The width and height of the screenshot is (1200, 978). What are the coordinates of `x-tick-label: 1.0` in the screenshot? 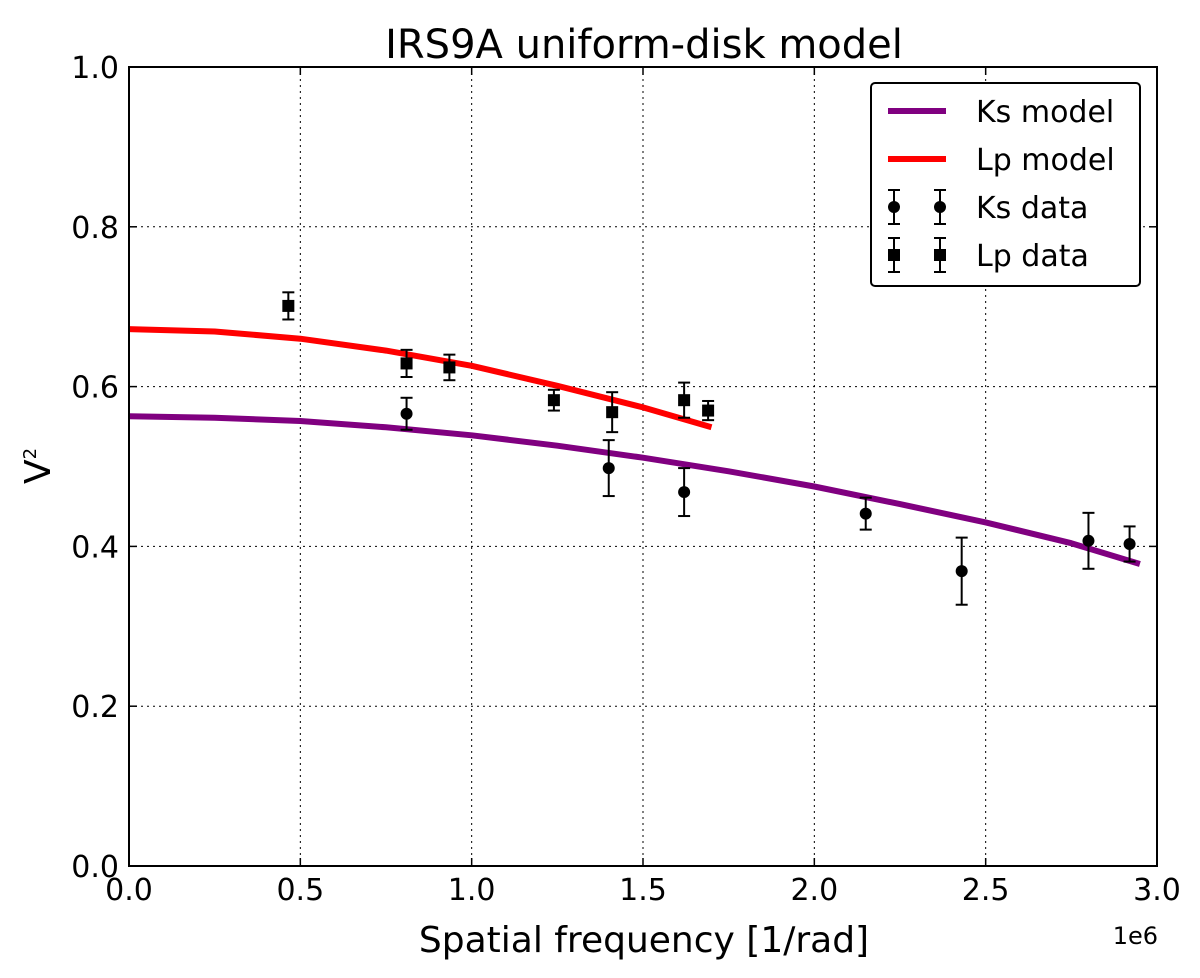 It's located at (472, 890).